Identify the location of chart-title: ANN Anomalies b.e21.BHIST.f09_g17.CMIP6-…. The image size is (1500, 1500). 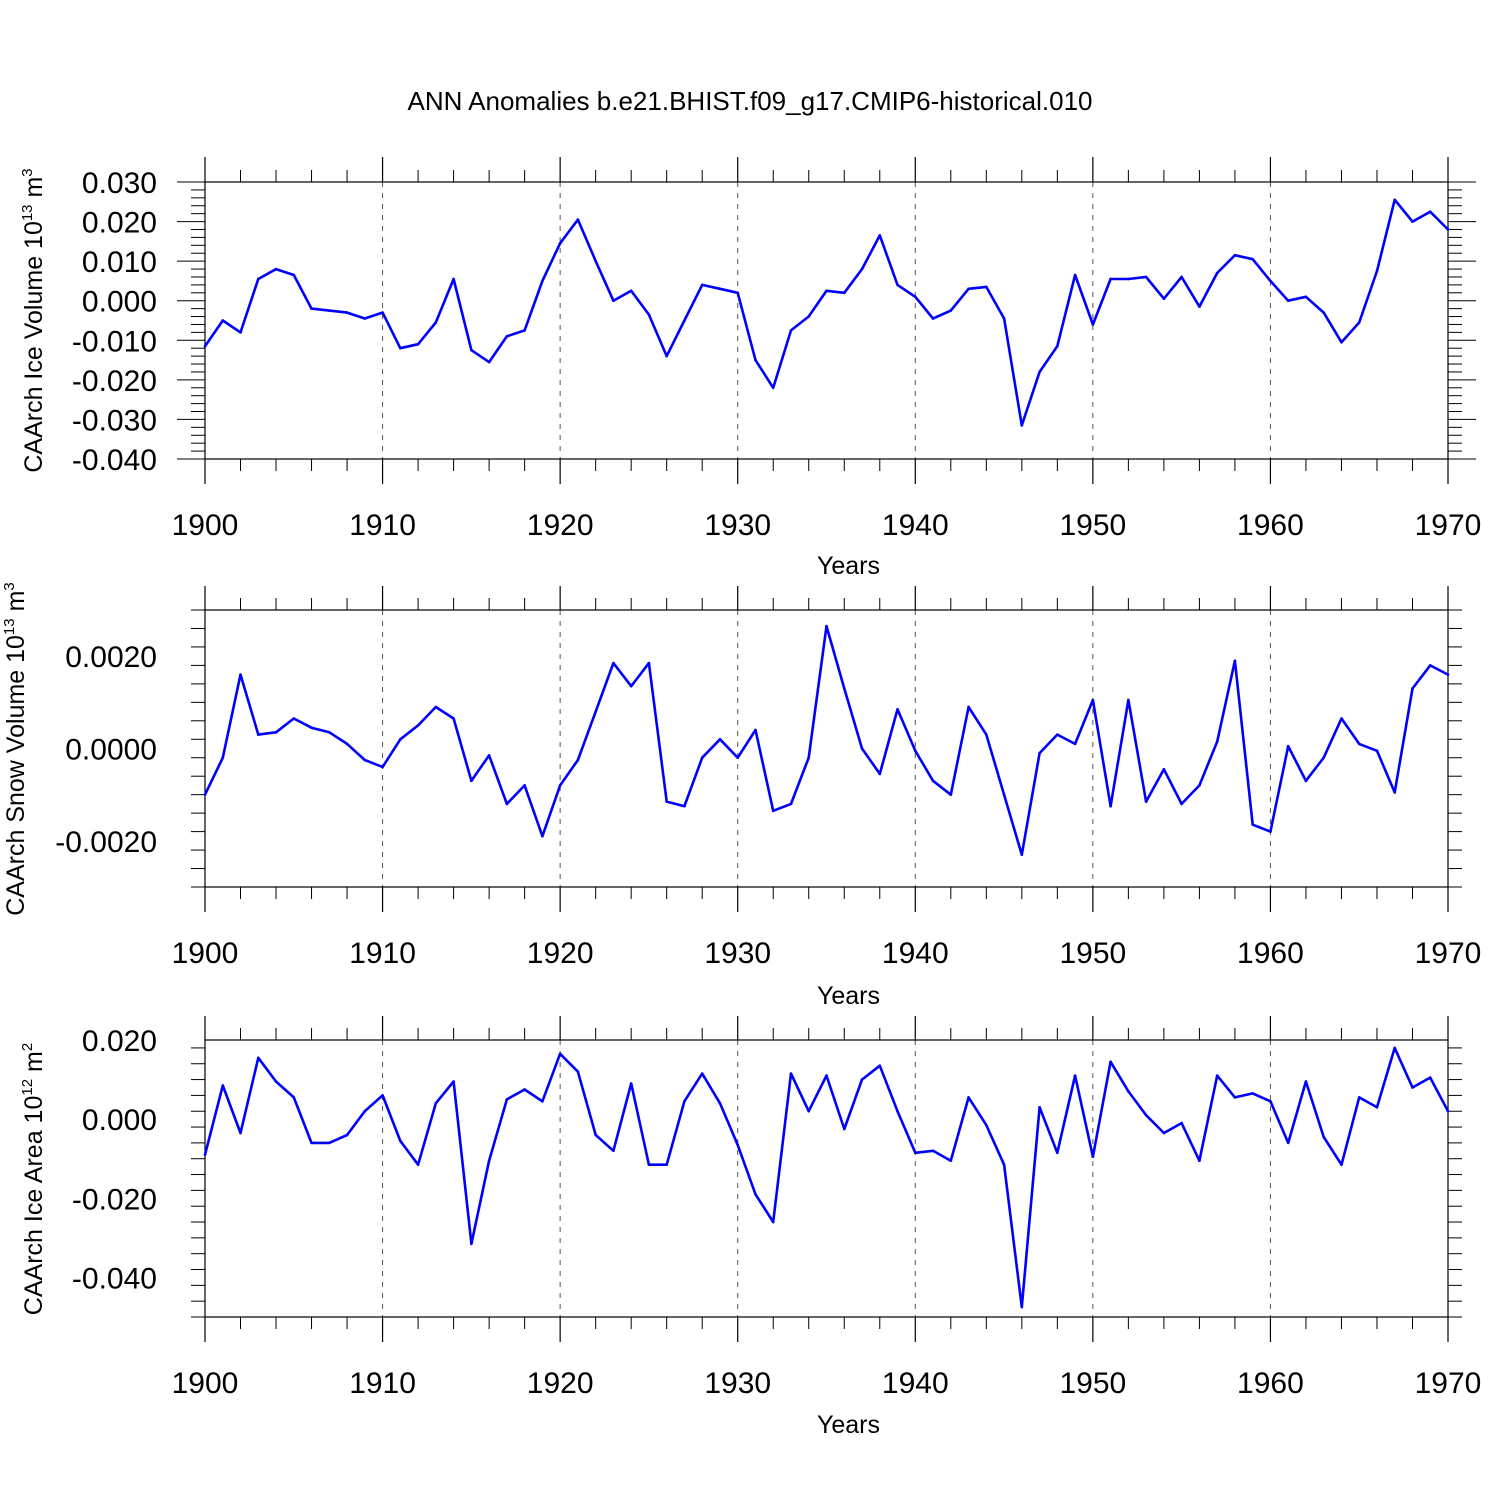
(749, 101).